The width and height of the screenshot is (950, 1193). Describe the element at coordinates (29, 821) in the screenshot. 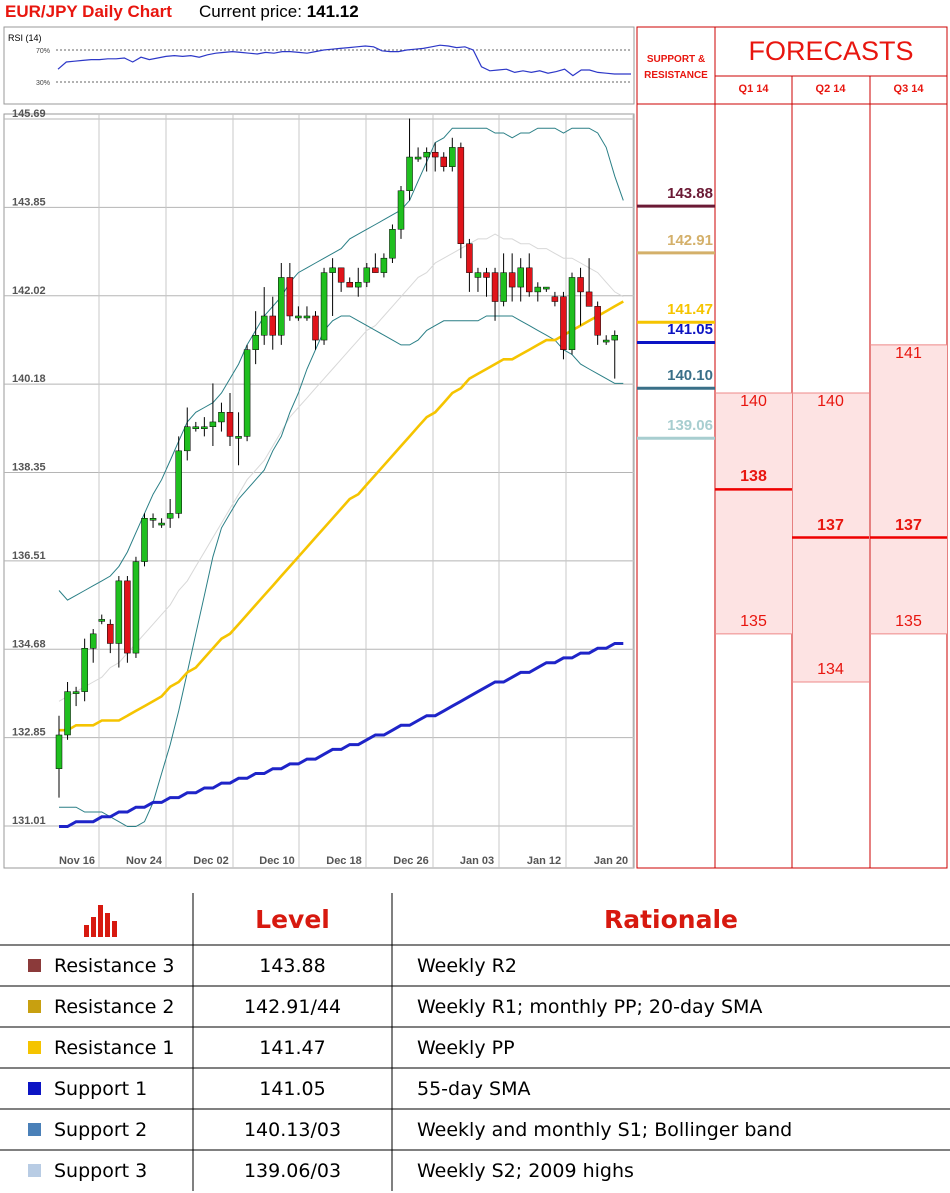

I see `y-tick-label: 131.01` at that location.